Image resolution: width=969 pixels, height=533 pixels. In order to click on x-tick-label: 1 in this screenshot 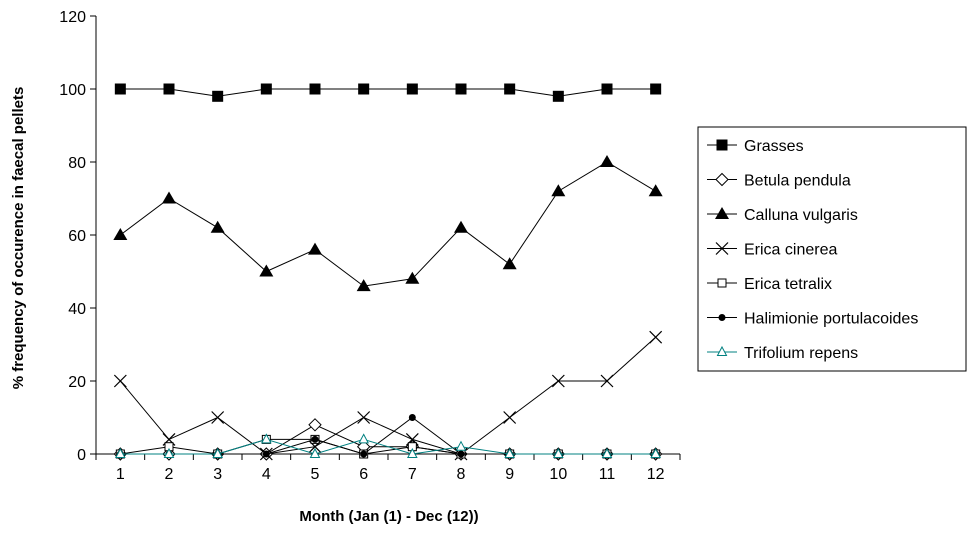, I will do `click(120, 474)`.